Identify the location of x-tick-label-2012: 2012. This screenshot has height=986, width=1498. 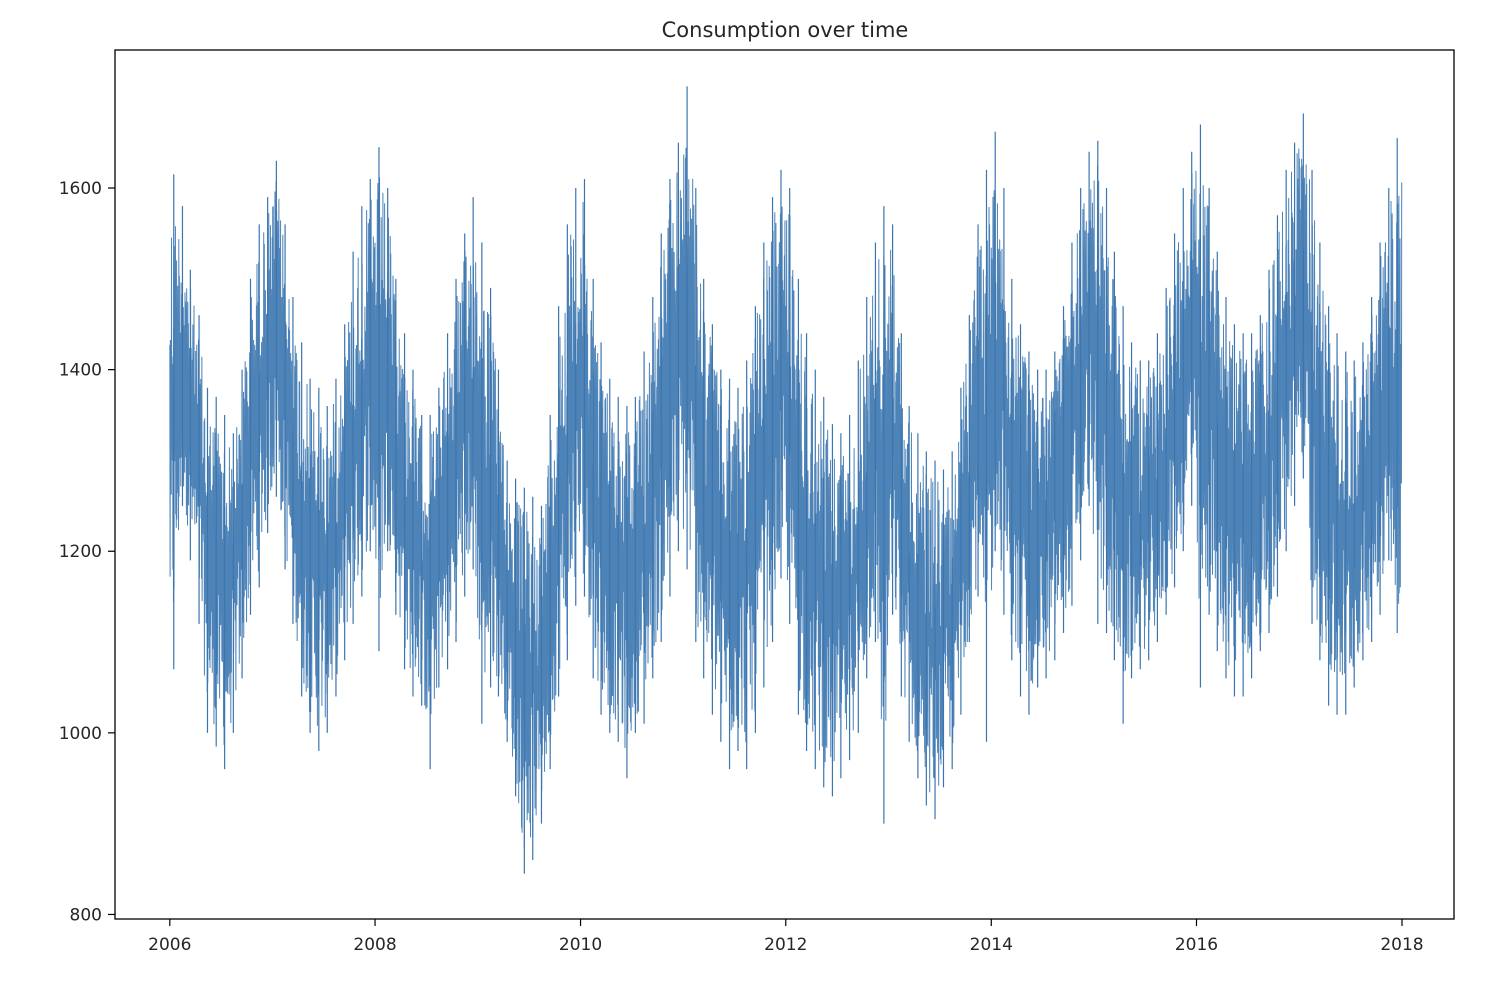
(785, 945).